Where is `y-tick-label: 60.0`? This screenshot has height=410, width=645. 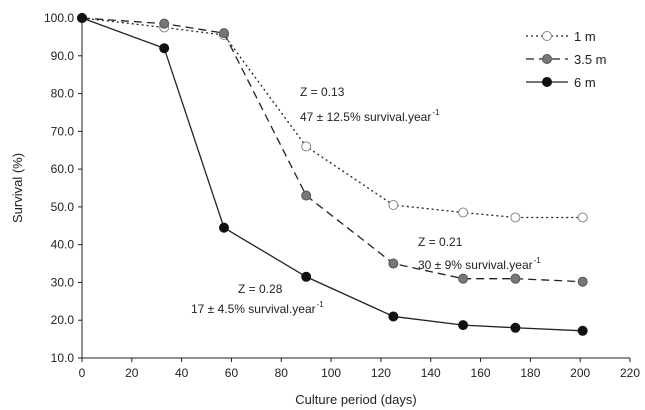
y-tick-label: 60.0 is located at coordinates (63, 169).